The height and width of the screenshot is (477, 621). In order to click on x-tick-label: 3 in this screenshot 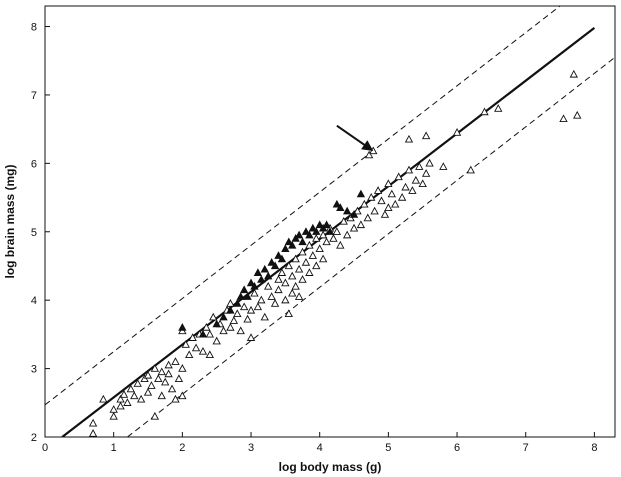, I will do `click(251, 448)`.